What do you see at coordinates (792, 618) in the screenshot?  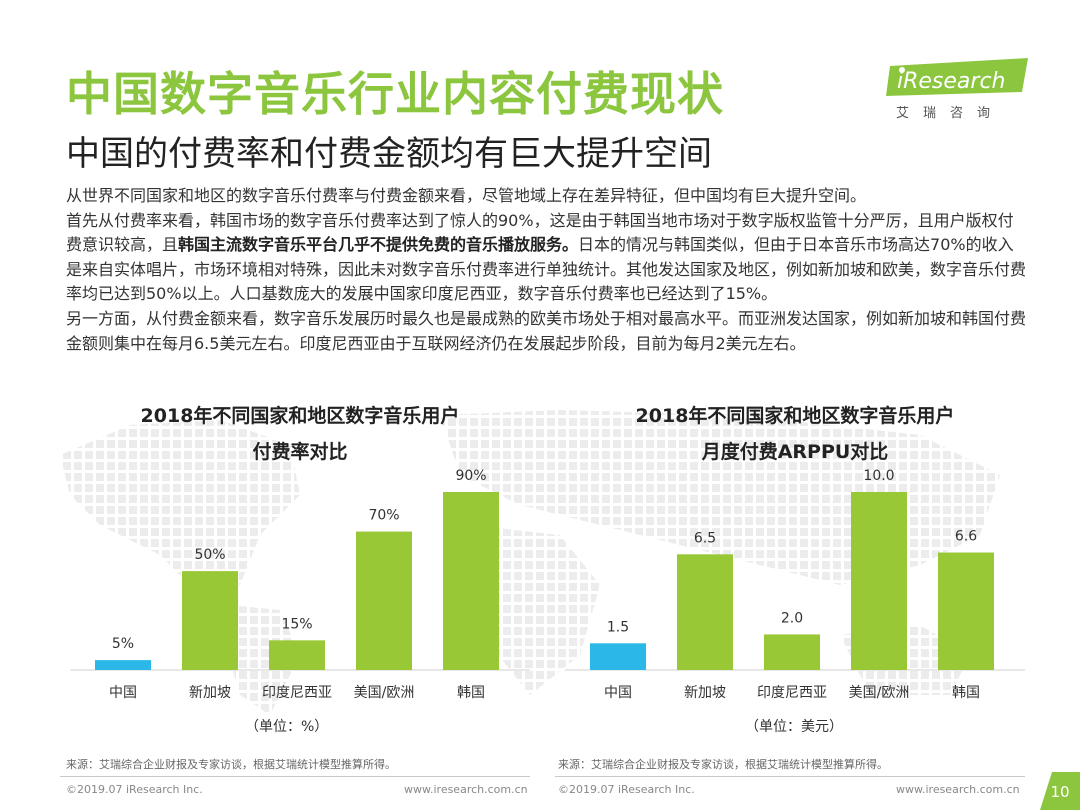 I see `chart-right-data-label-2: 2.0` at bounding box center [792, 618].